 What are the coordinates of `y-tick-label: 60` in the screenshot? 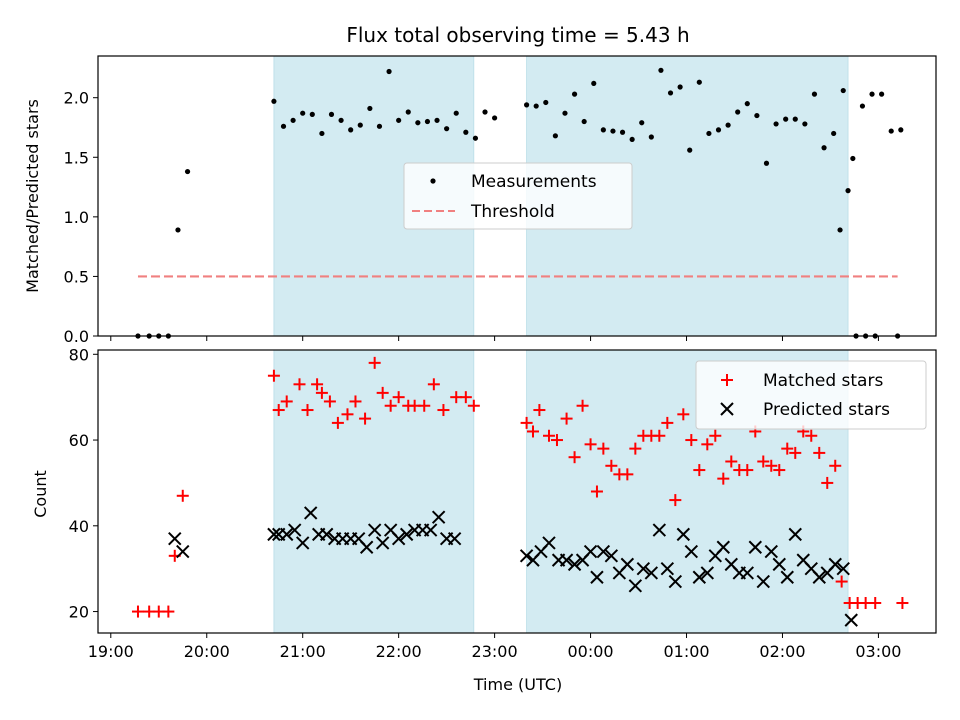 It's located at (79, 440).